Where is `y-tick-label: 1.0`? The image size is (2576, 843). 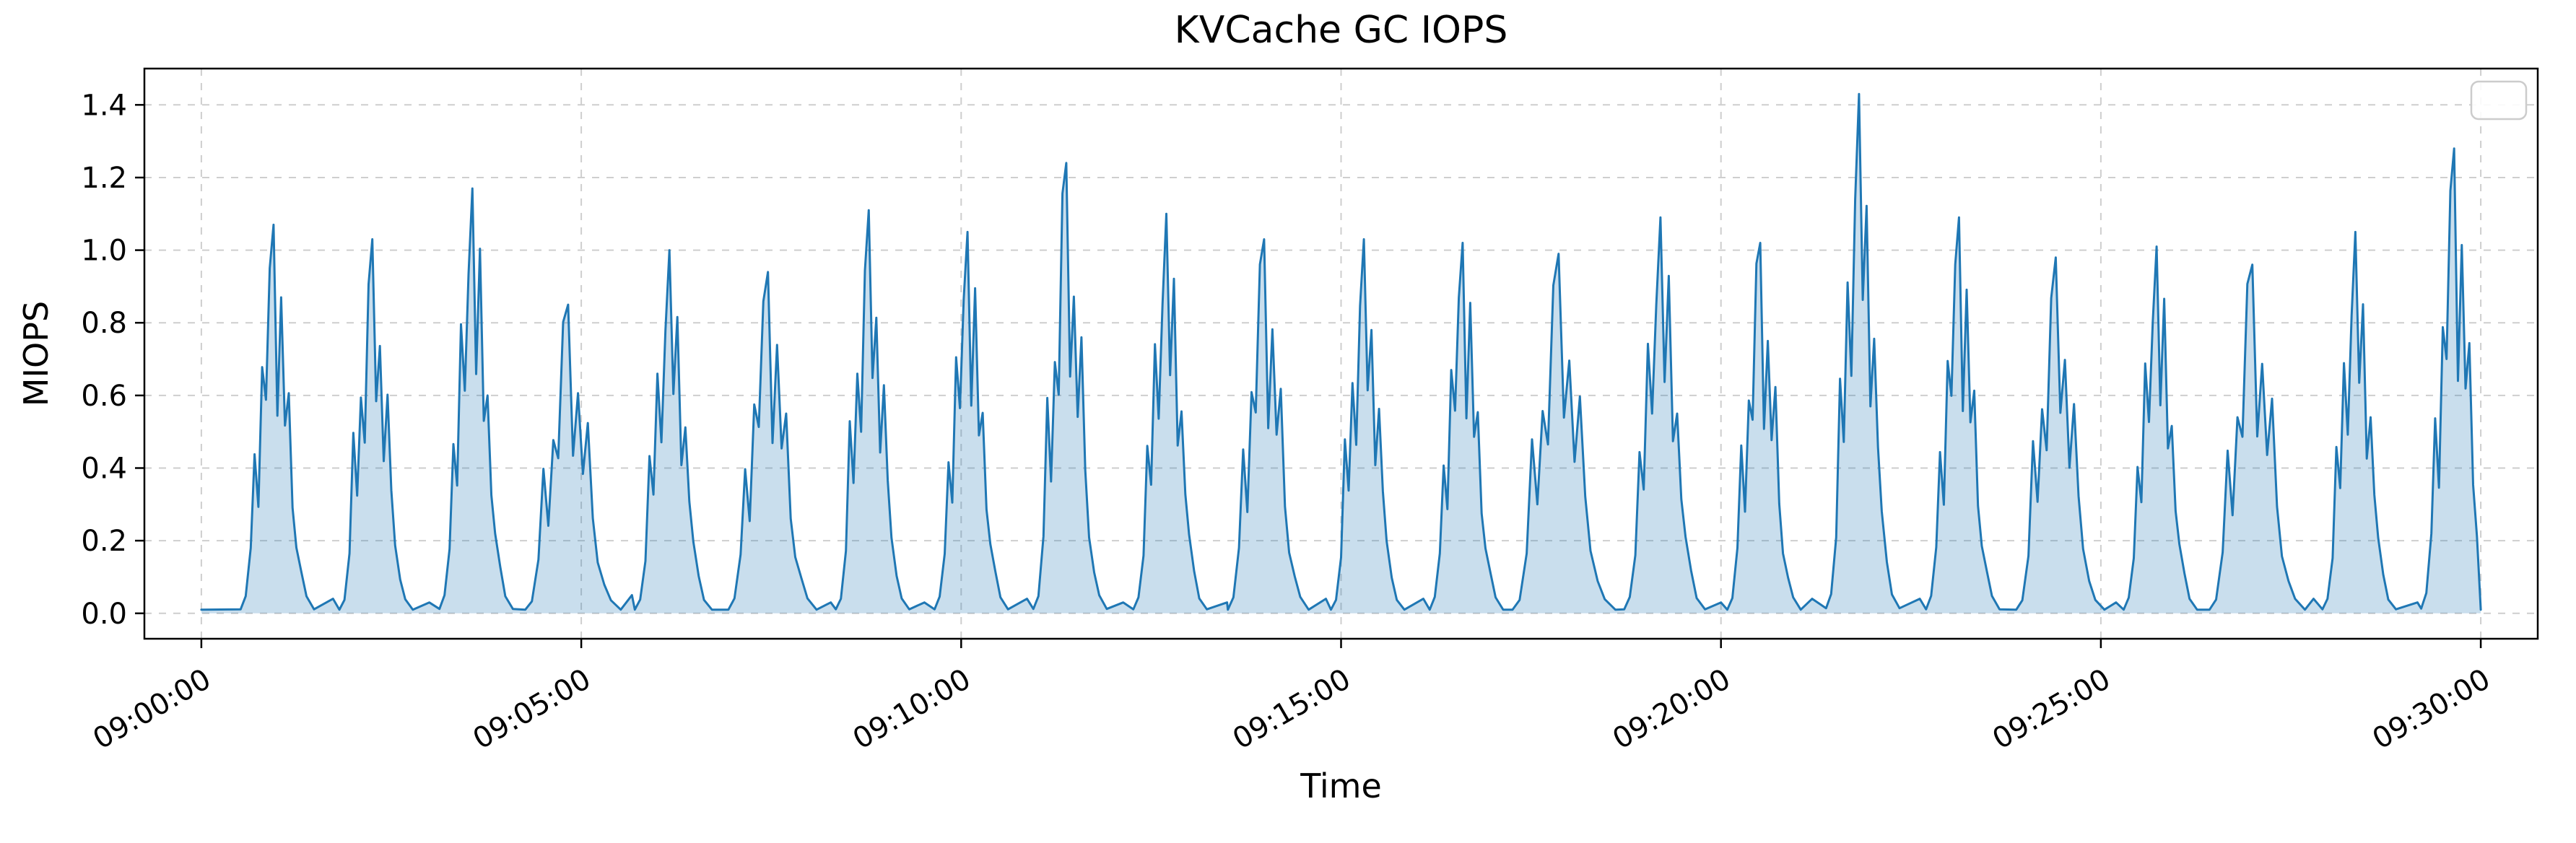 y-tick-label: 1.0 is located at coordinates (104, 251).